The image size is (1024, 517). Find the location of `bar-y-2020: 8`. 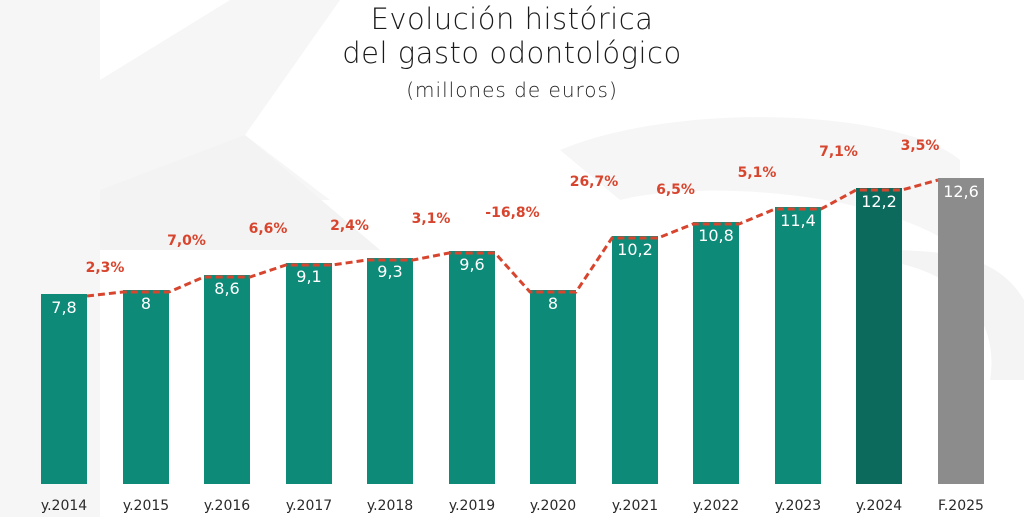

bar-y-2020: 8 is located at coordinates (553, 387).